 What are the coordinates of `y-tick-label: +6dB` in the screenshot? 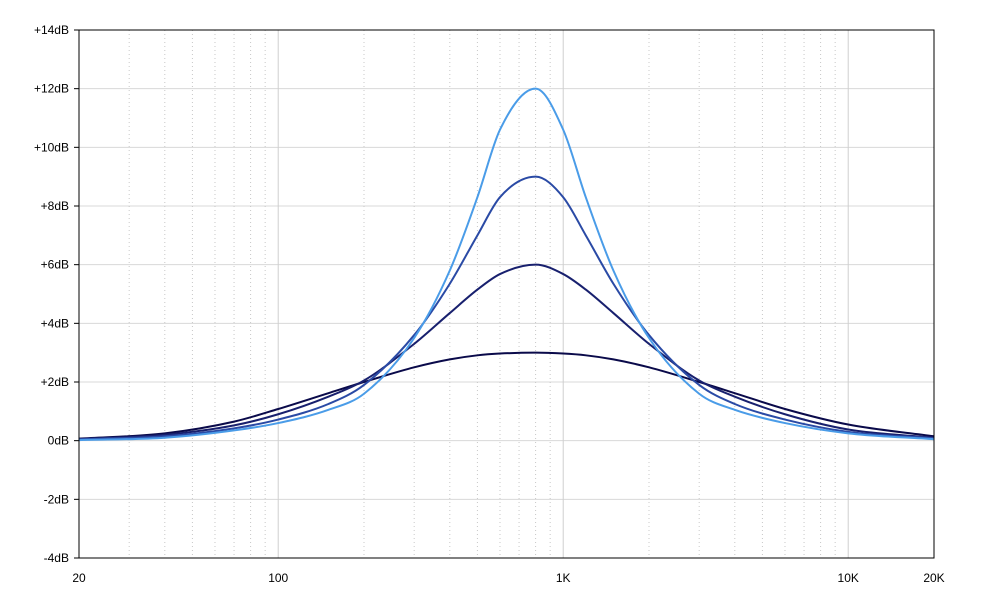 It's located at (55, 265).